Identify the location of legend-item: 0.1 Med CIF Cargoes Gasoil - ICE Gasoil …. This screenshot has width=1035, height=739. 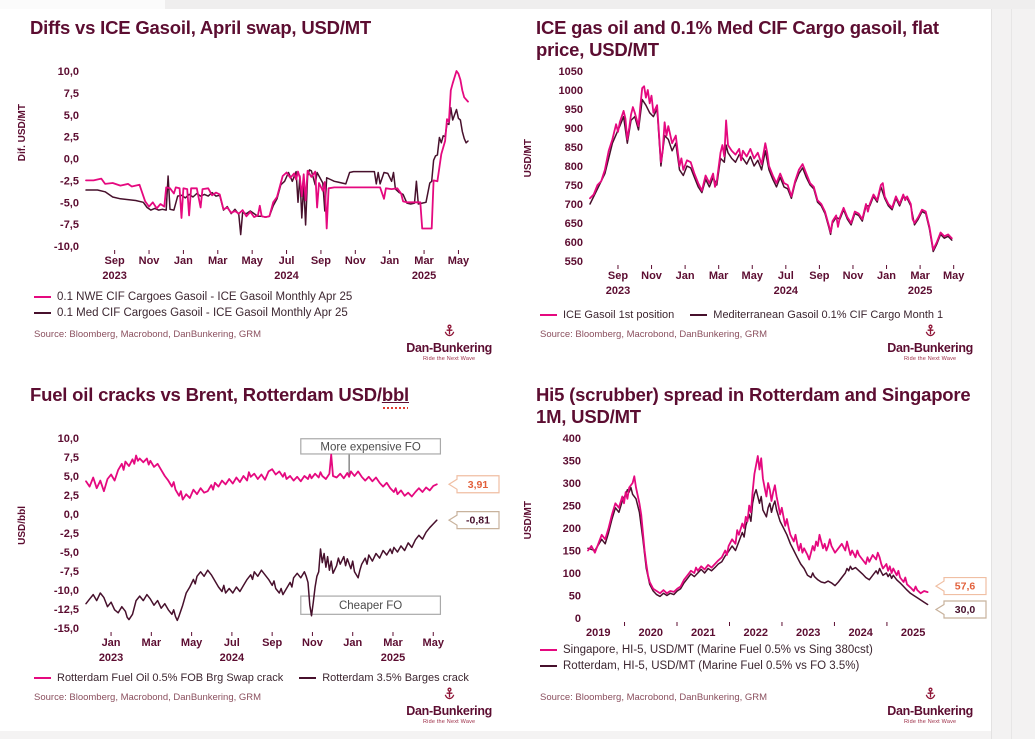
(193, 313).